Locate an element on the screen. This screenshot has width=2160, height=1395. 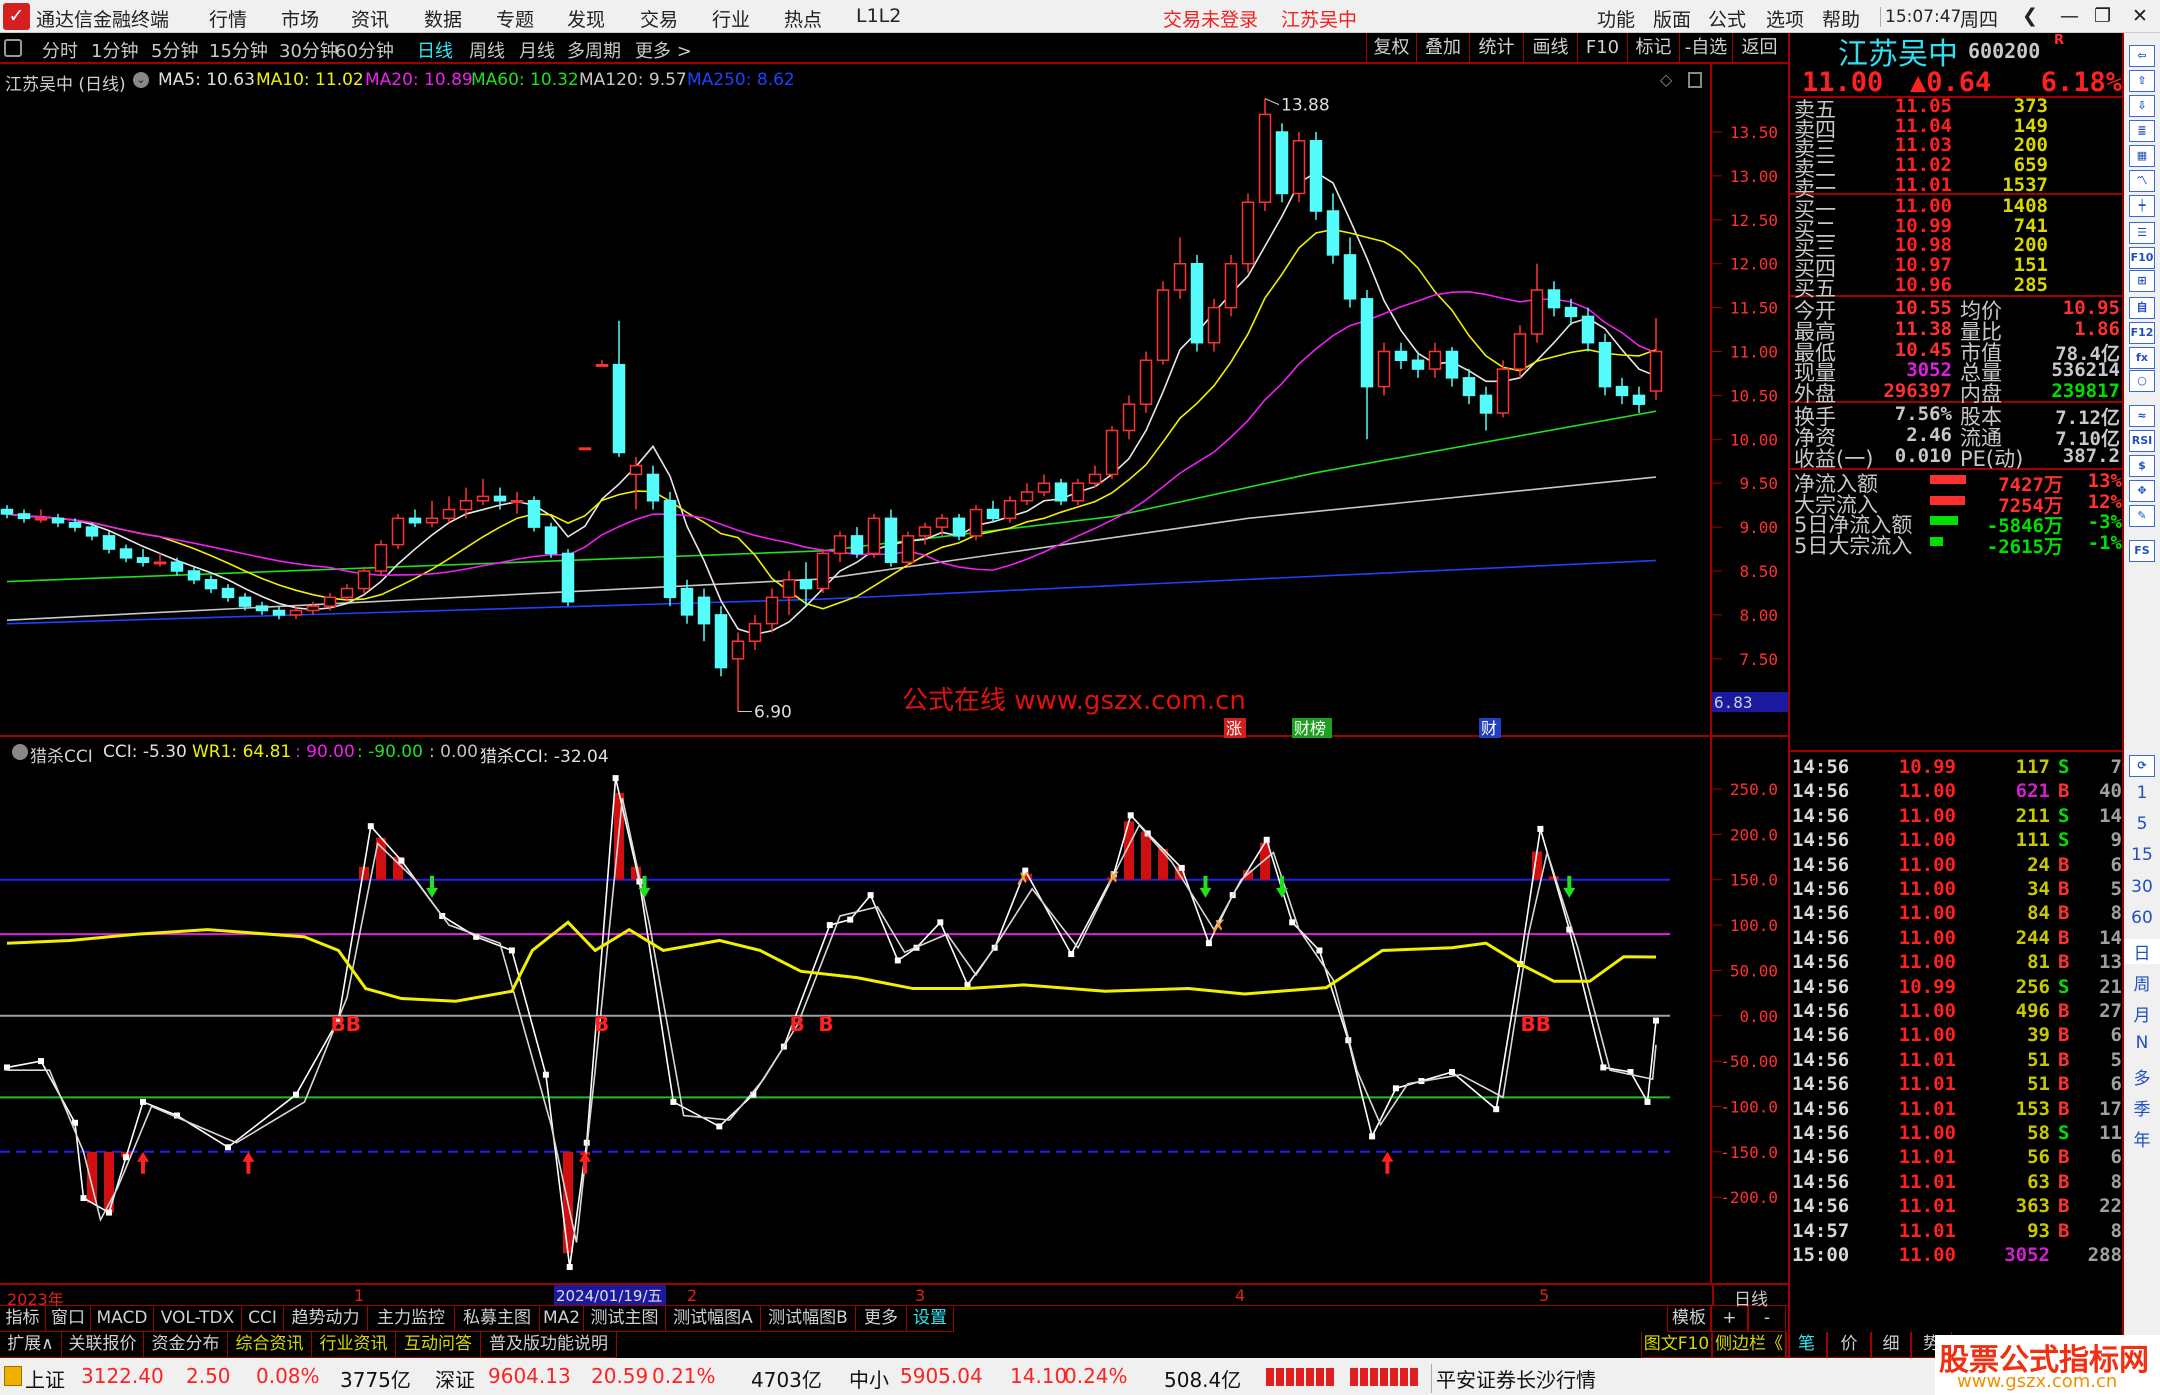
side-period: 1 is located at coordinates (2142, 793).